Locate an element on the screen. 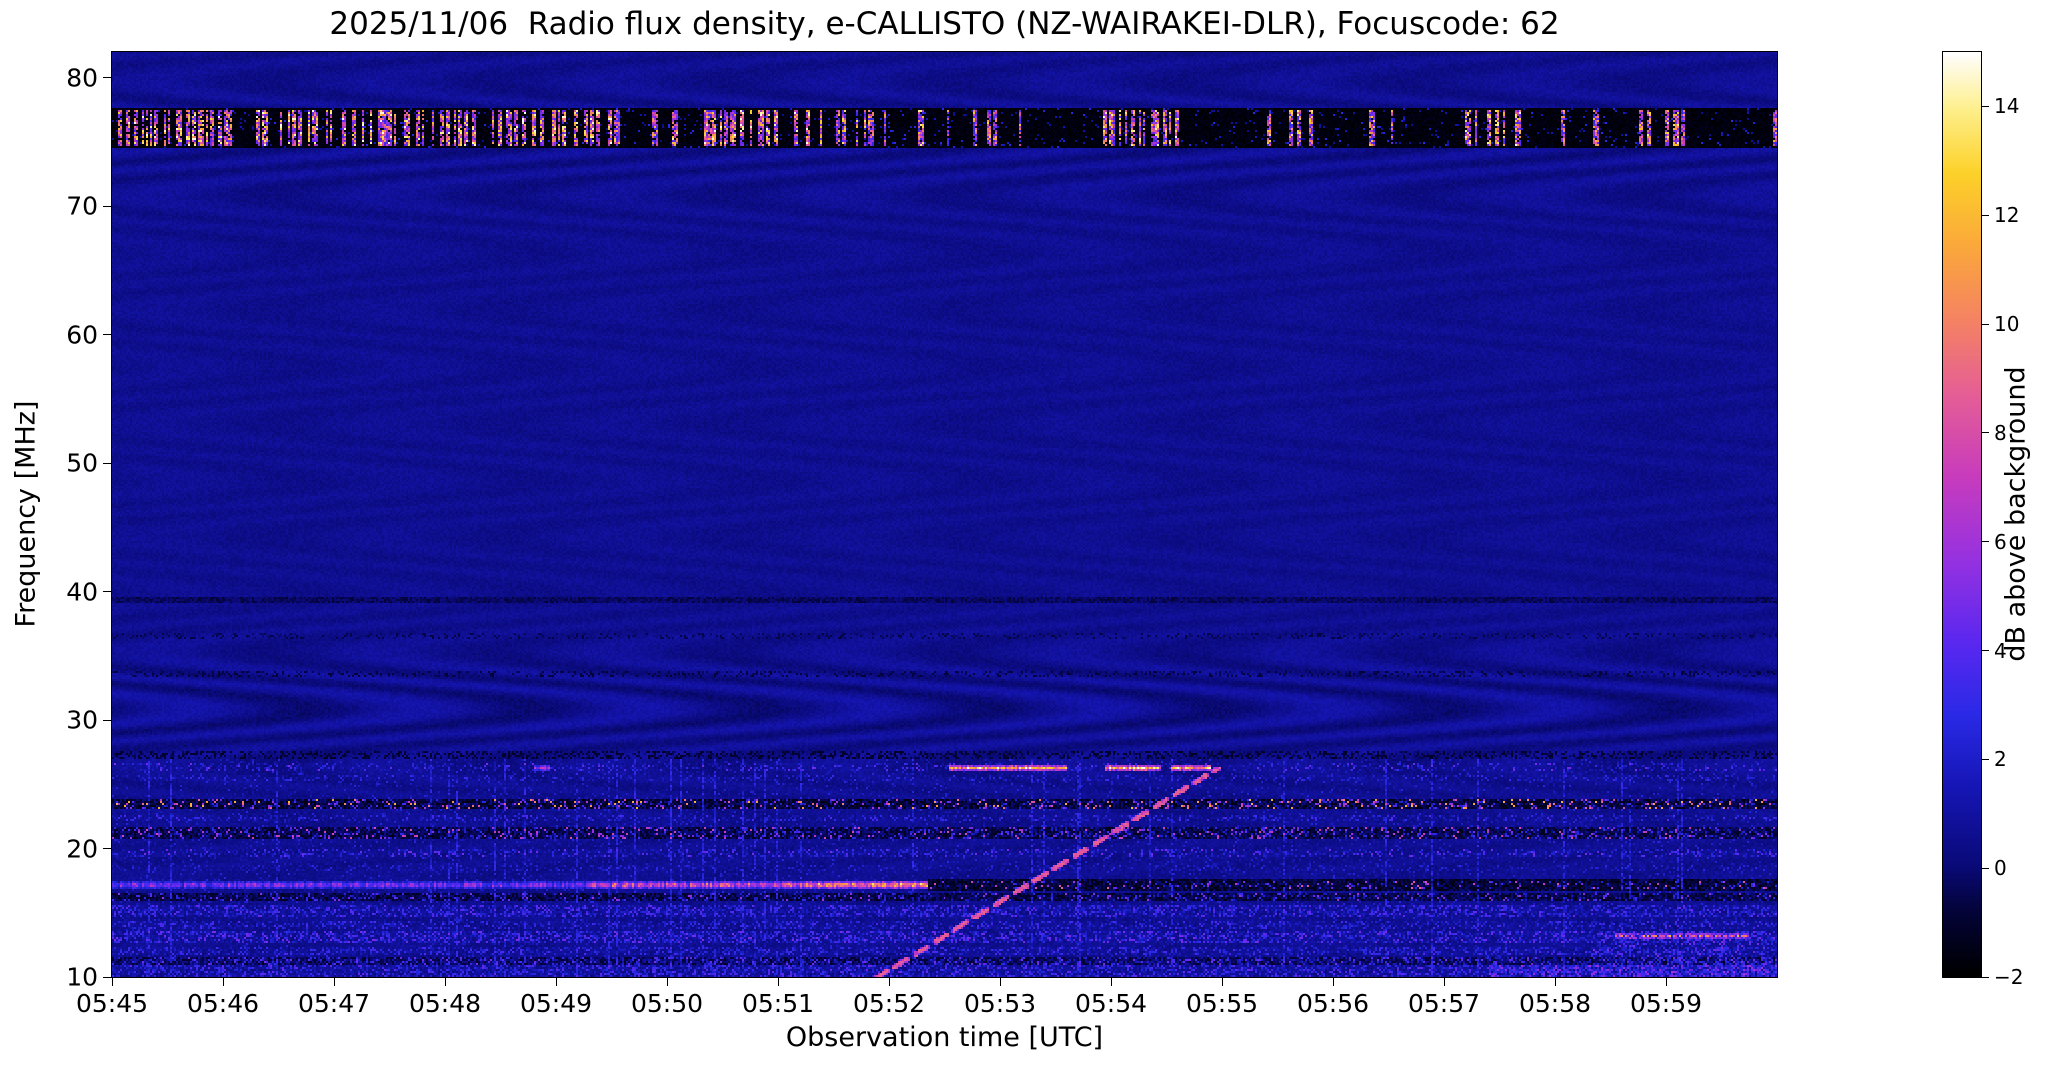 The image size is (2047, 1067). colorbar-label: dB above background is located at coordinates (2016, 514).